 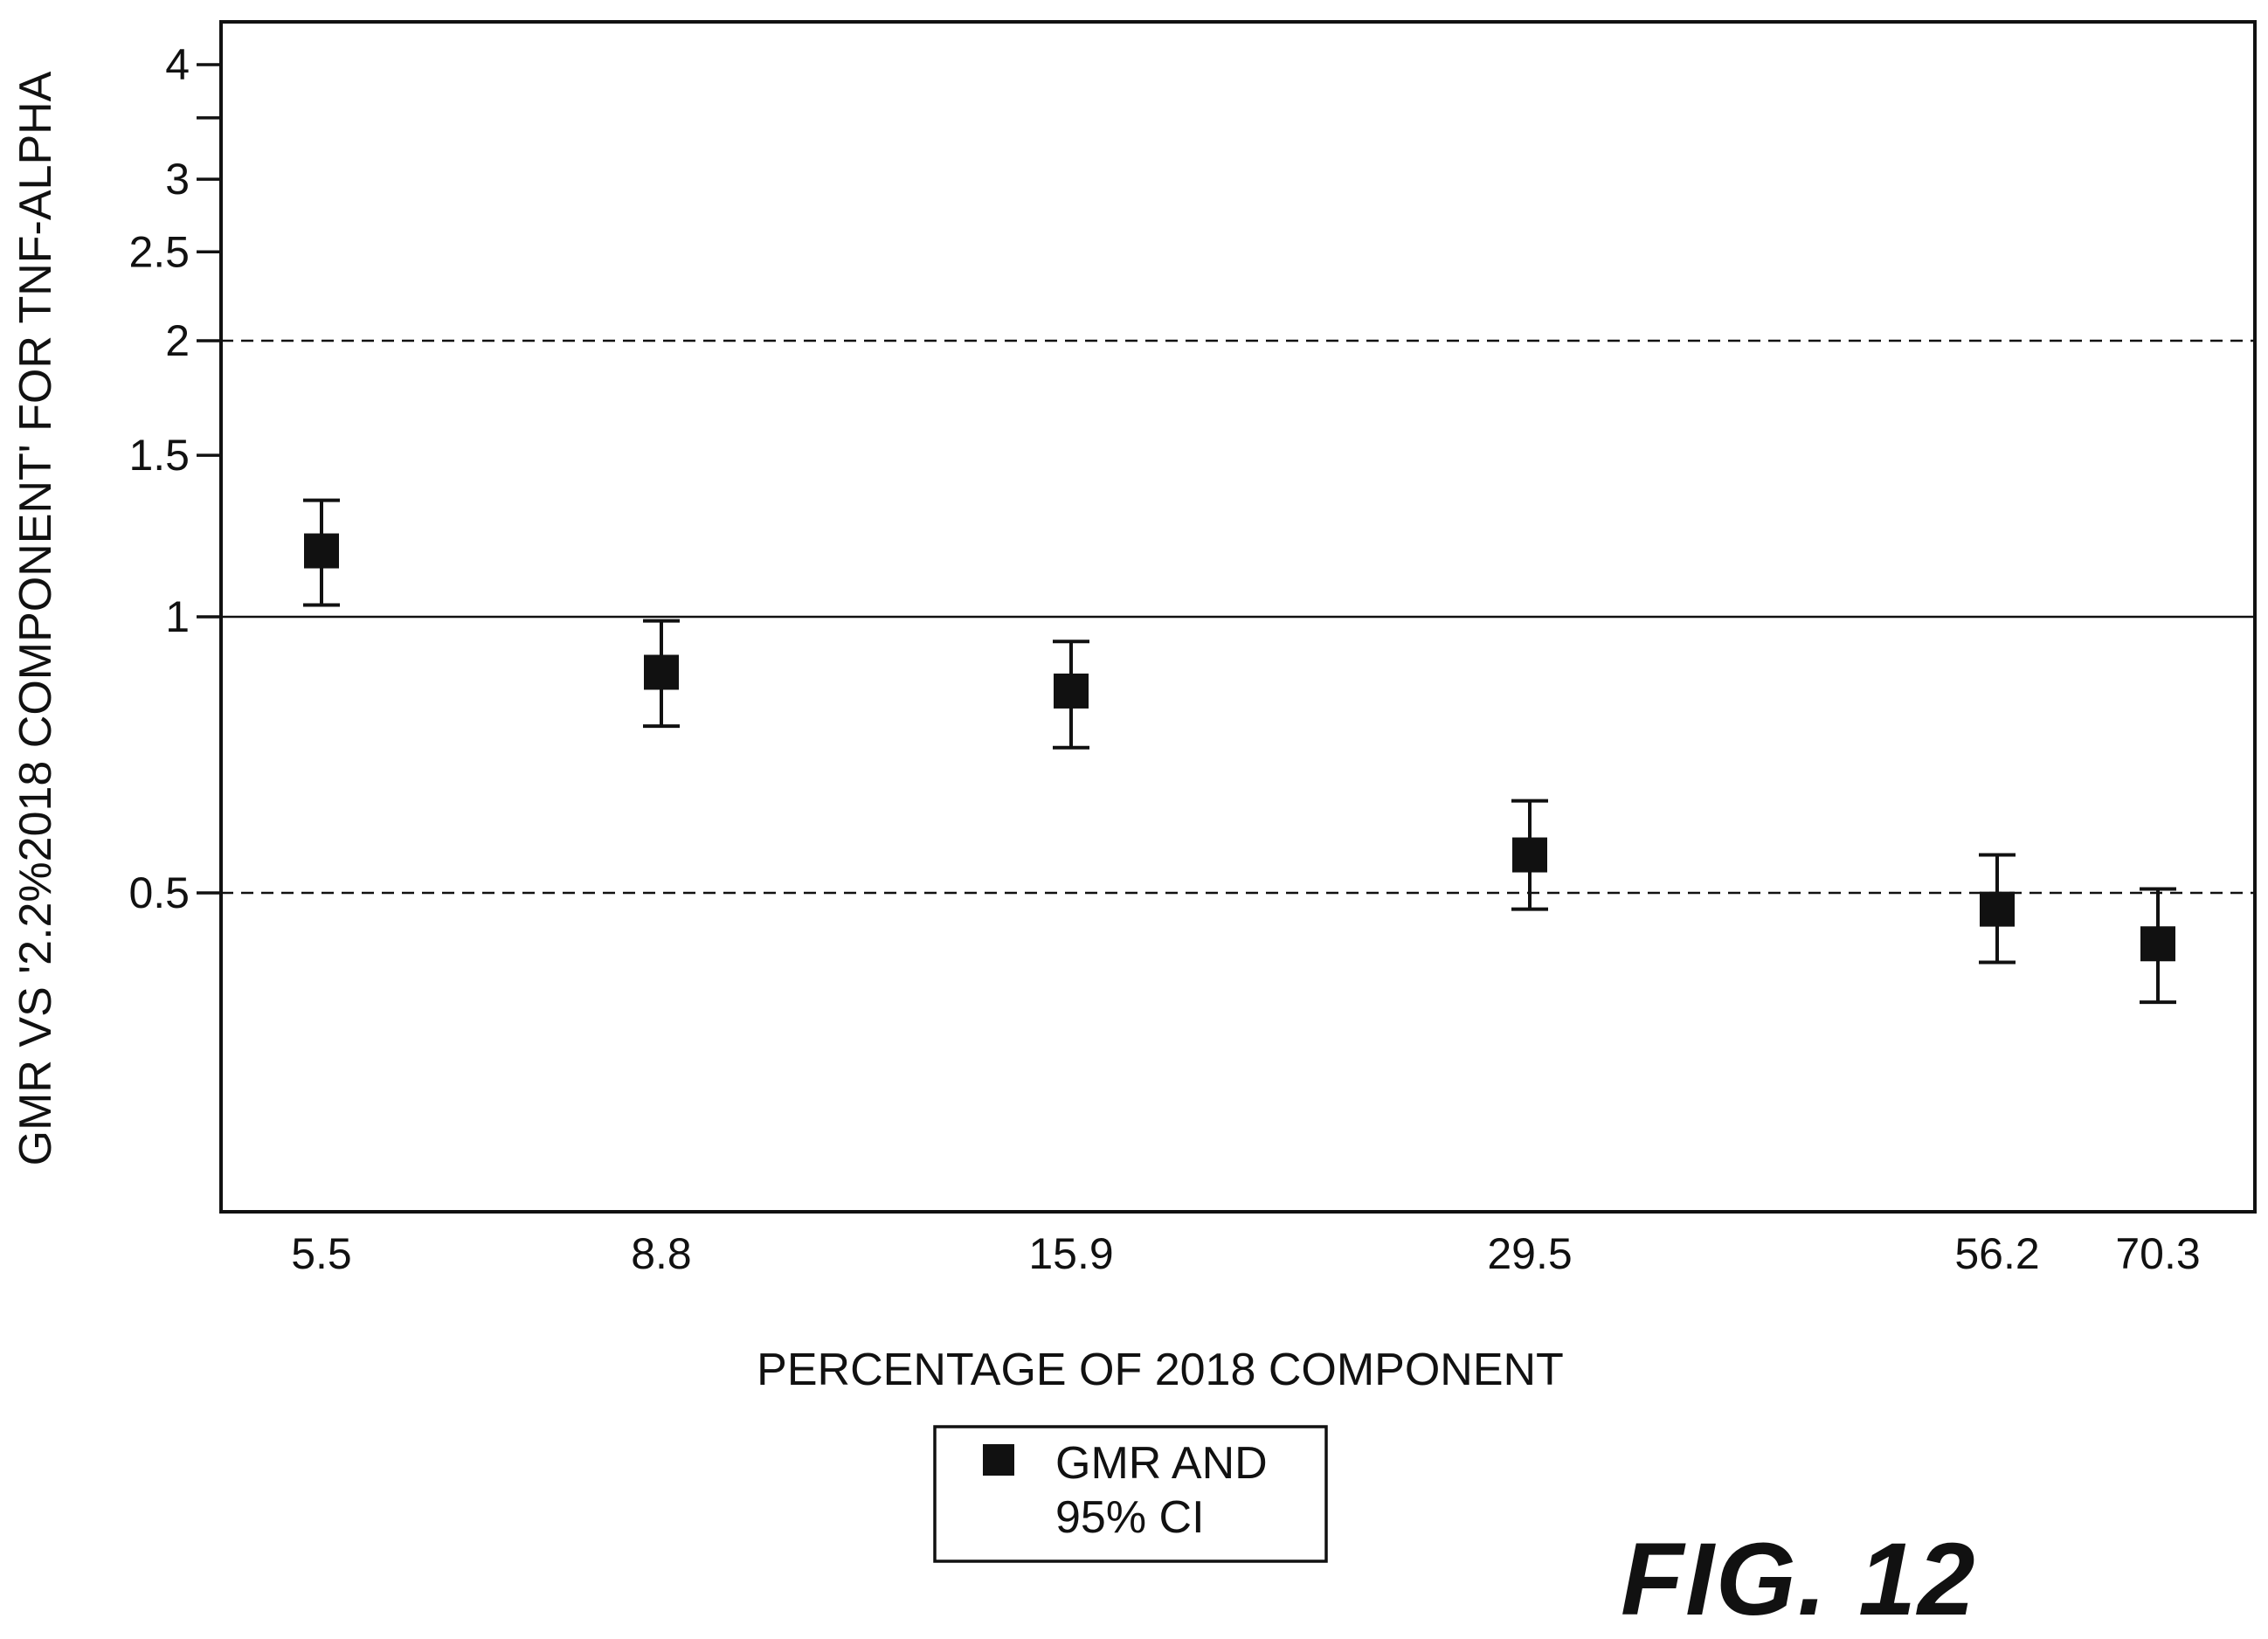 I want to click on y-tick-label: 1, so click(x=177, y=616).